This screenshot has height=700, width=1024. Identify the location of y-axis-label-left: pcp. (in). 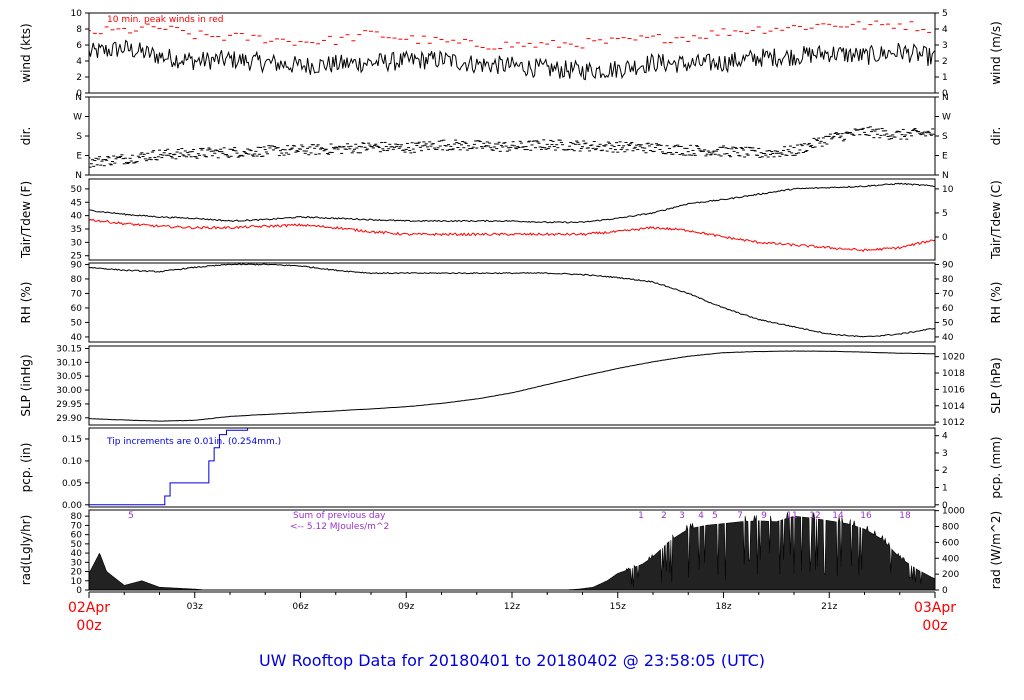
(26, 468).